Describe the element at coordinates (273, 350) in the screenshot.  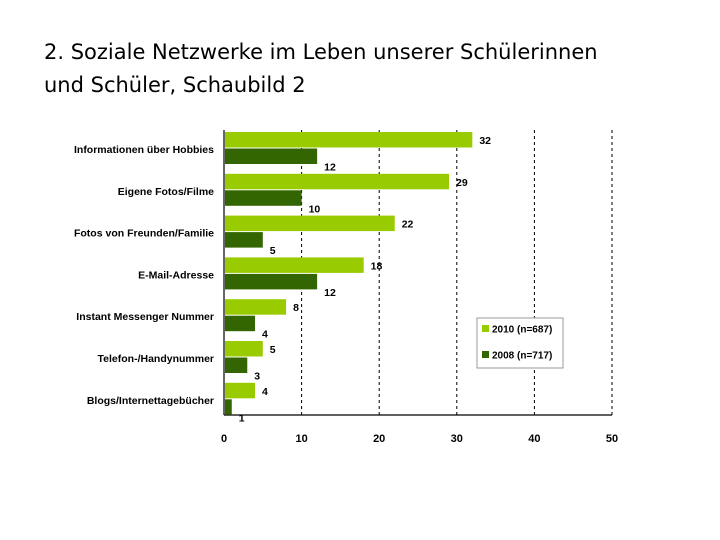
I see `value-label-2010-5: 5` at that location.